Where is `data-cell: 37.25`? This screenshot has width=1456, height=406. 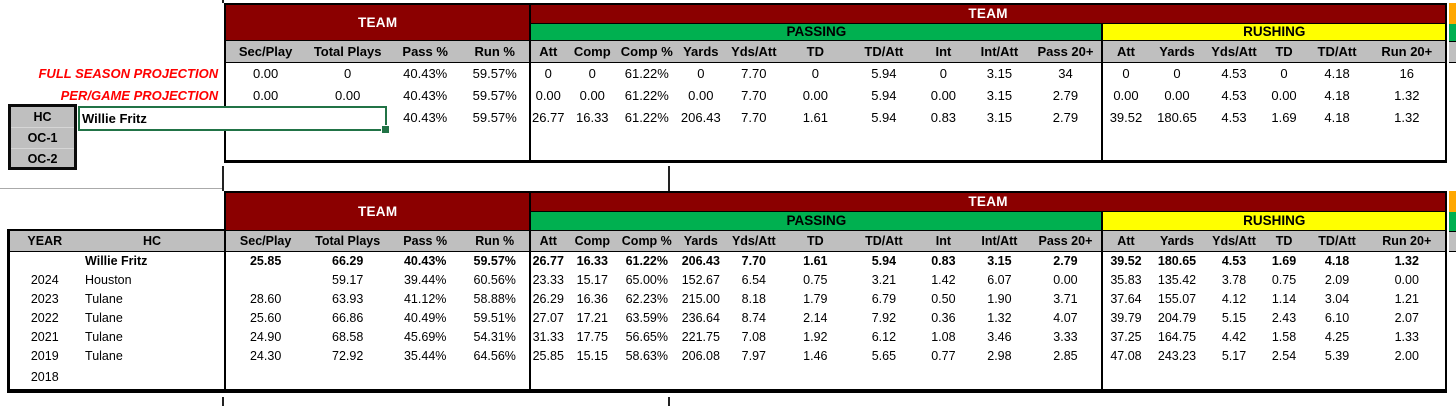 data-cell: 37.25 is located at coordinates (1125, 336).